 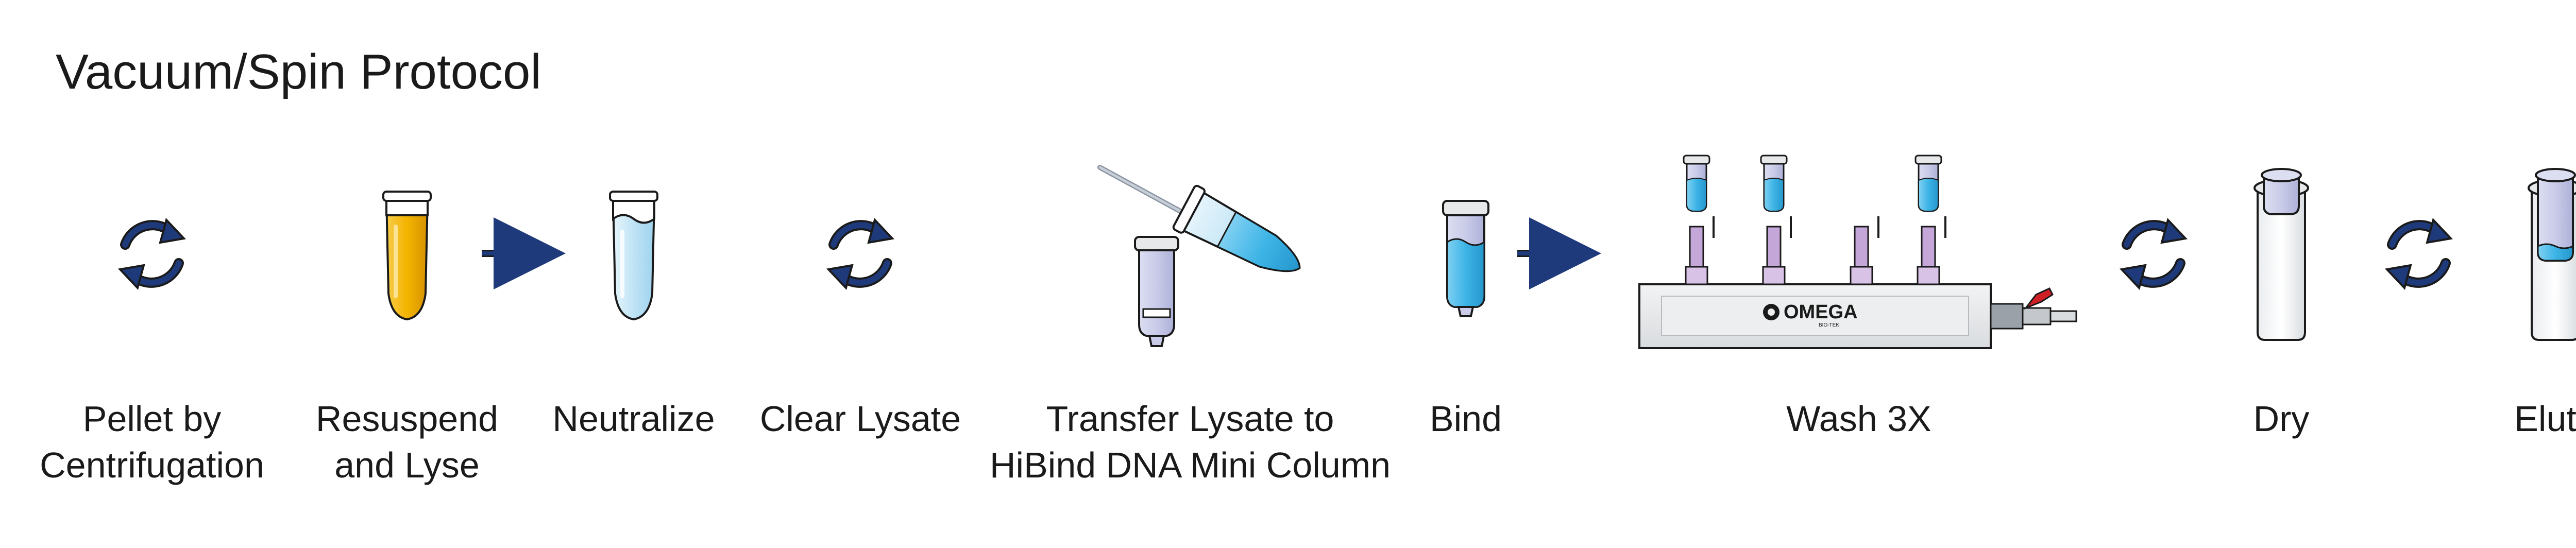 What do you see at coordinates (1829, 325) in the screenshot?
I see `manifold-brand-sub: BIO-TEK` at bounding box center [1829, 325].